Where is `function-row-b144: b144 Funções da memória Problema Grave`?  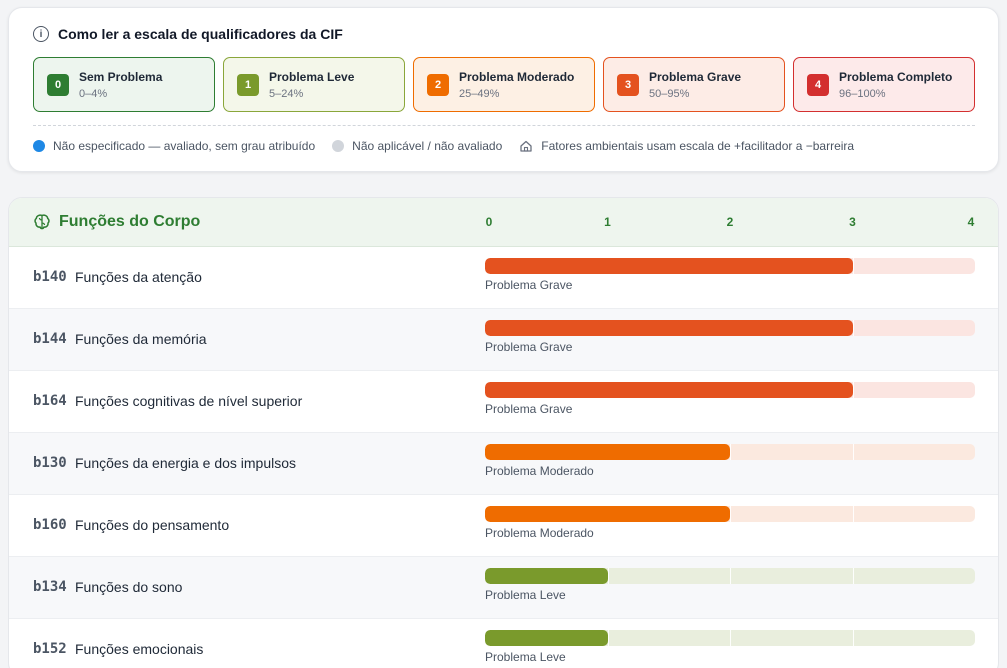 function-row-b144: b144 Funções da memória Problema Grave is located at coordinates (503, 340).